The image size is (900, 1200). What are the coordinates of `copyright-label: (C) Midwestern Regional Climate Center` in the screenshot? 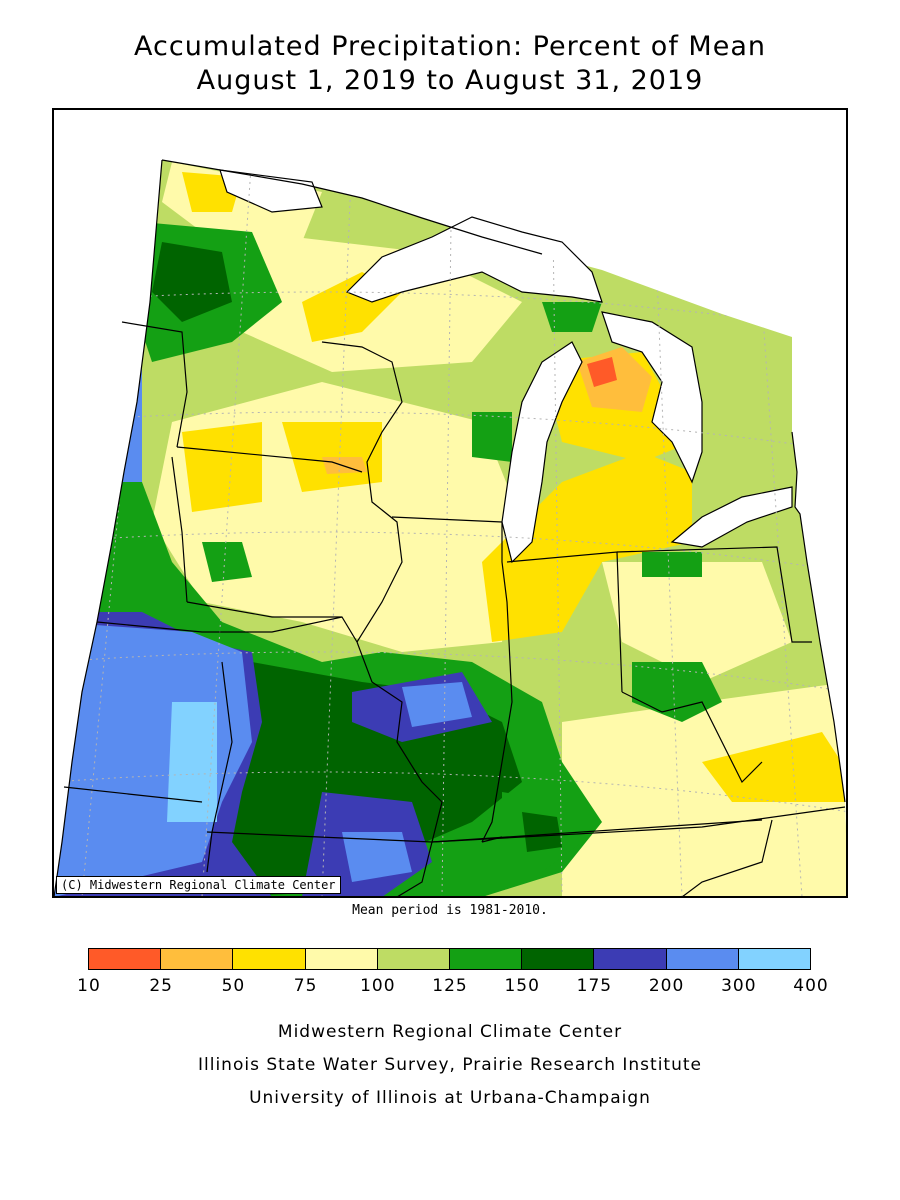 It's located at (198, 885).